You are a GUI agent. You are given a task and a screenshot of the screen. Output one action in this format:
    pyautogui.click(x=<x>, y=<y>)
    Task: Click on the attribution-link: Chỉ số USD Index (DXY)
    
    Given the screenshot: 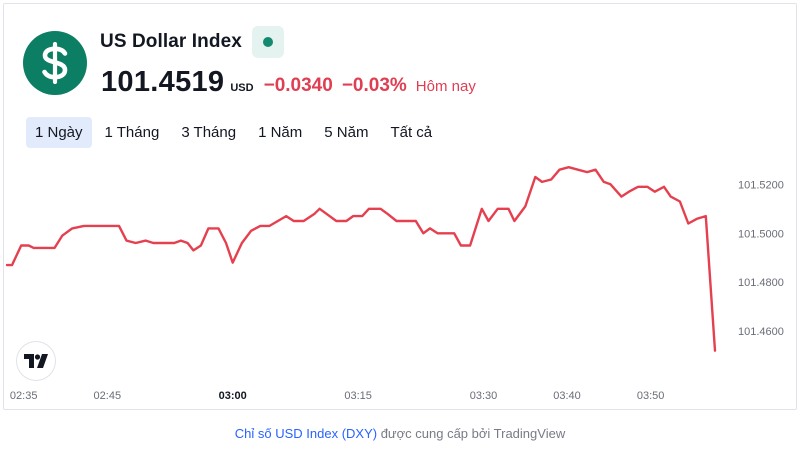 What is the action you would take?
    pyautogui.click(x=306, y=433)
    